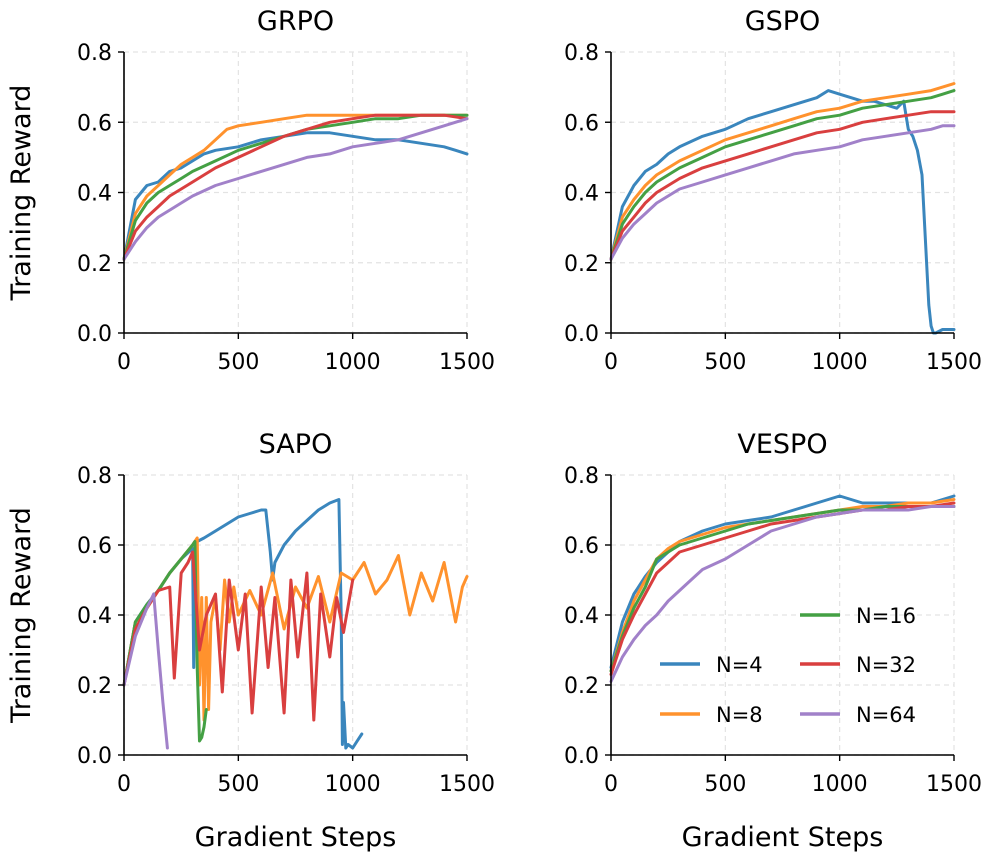 Image resolution: width=997 pixels, height=860 pixels. Describe the element at coordinates (886, 616) in the screenshot. I see `legend-label: N=16` at that location.